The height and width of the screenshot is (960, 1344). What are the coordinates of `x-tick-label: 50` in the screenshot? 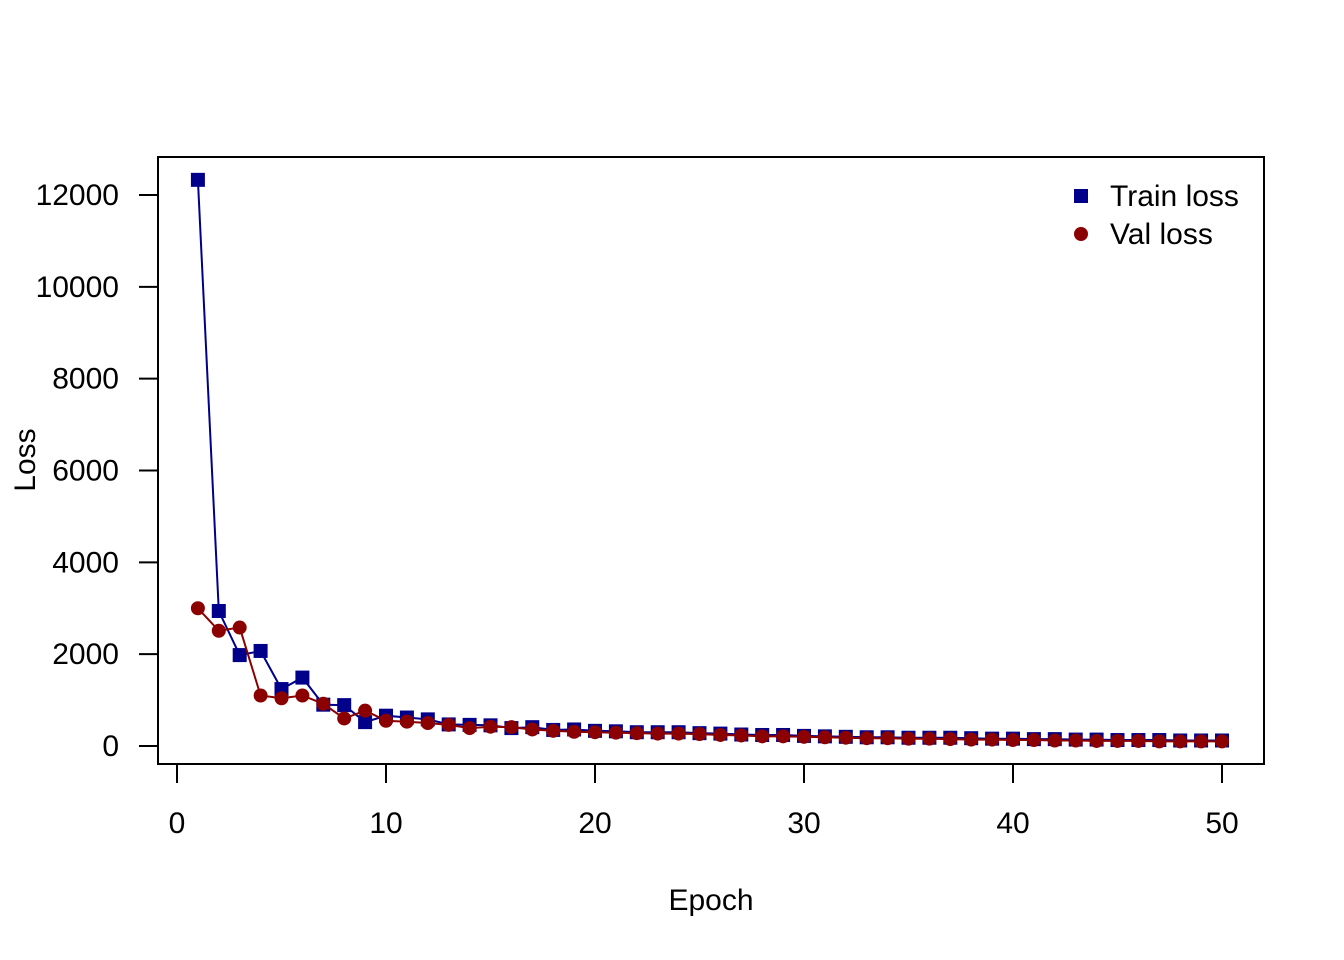 It's located at (1221, 823).